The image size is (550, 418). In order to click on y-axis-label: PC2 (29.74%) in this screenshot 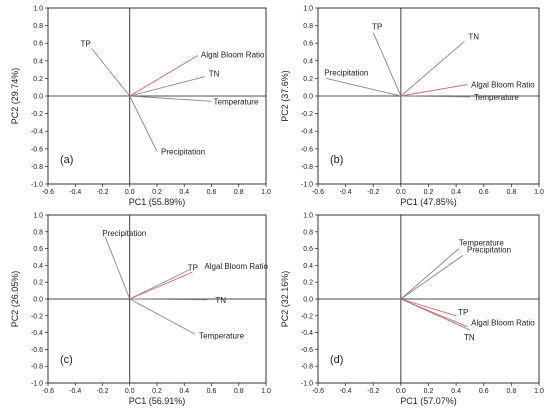, I will do `click(15, 96)`.